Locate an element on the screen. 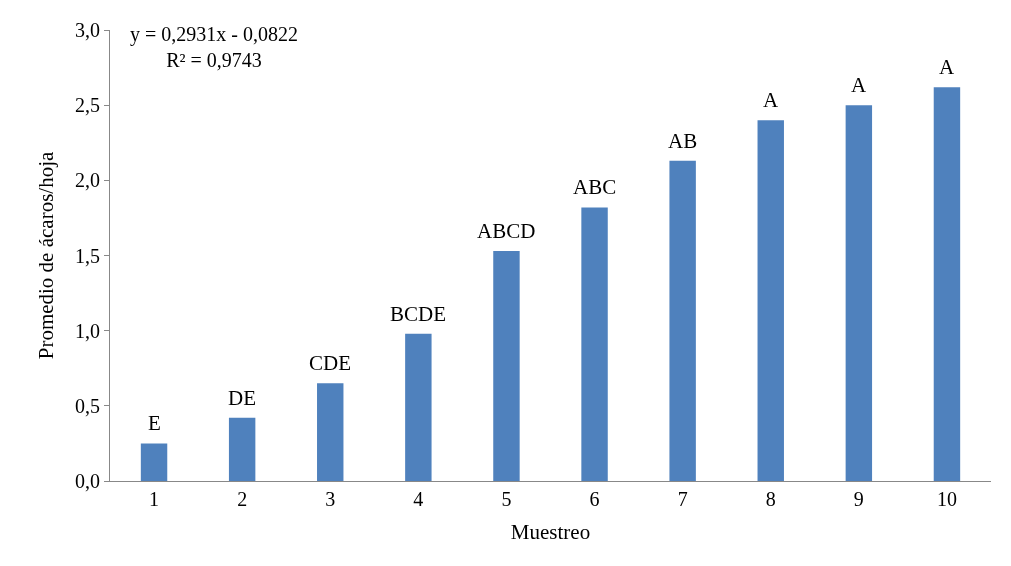 This screenshot has width=1011, height=566. y-tick-label: 1,0 is located at coordinates (87, 330).